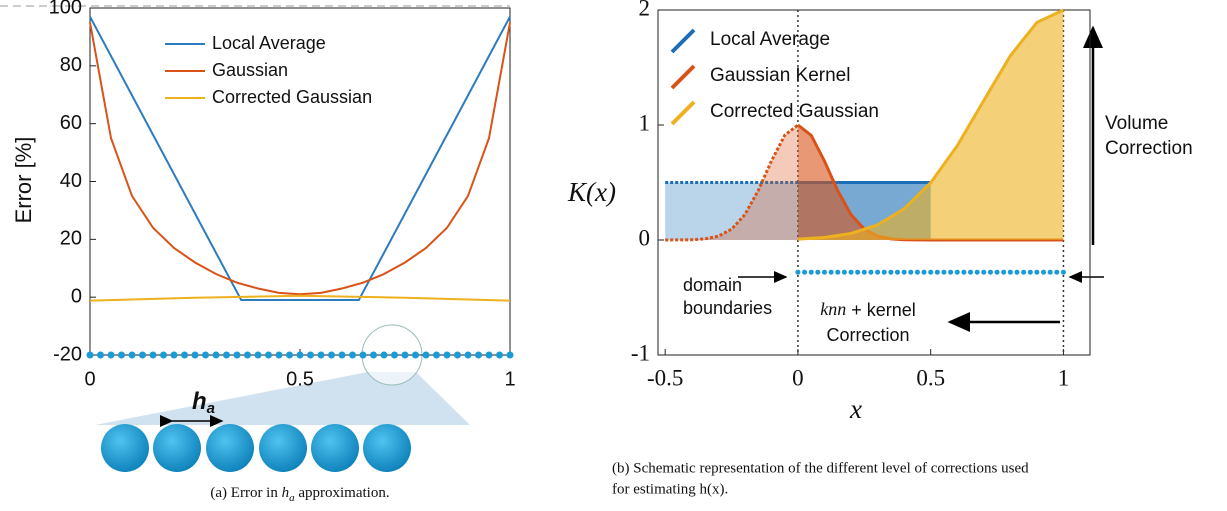 Image resolution: width=1227 pixels, height=511 pixels. What do you see at coordinates (1136, 123) in the screenshot?
I see `annotation: Volume` at bounding box center [1136, 123].